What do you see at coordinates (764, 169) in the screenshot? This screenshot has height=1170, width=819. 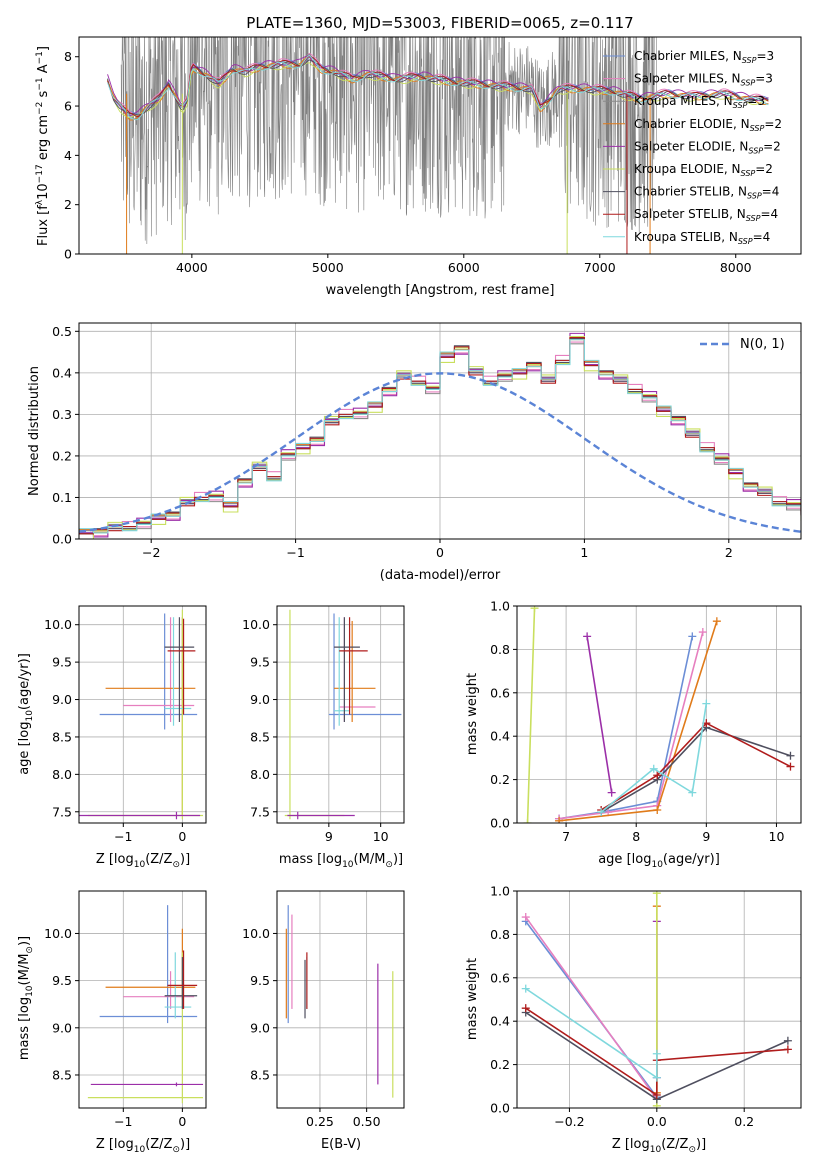 I see `legend-suffix: =2` at bounding box center [764, 169].